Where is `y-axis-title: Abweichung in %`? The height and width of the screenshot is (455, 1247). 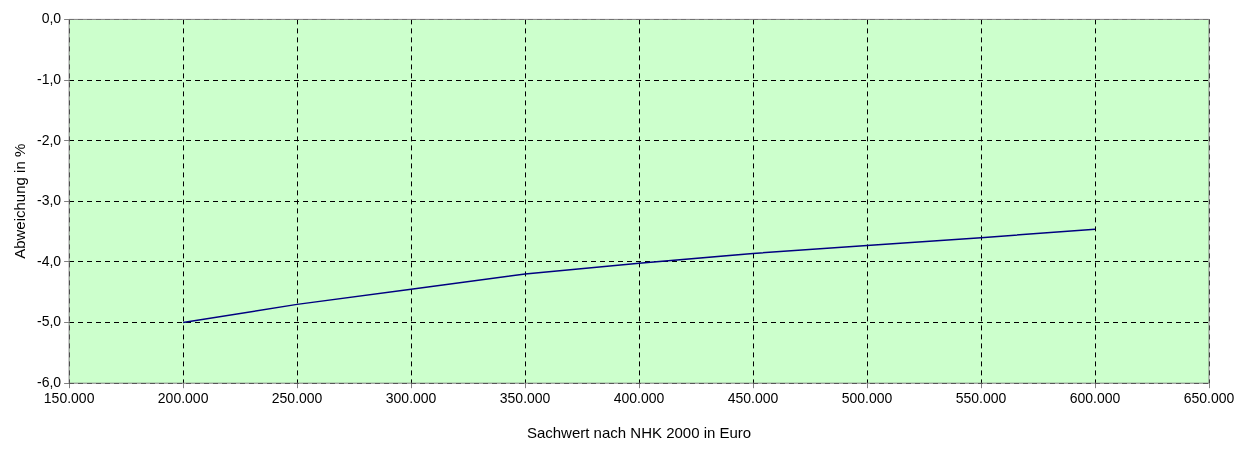
y-axis-title: Abweichung in % is located at coordinates (20, 201).